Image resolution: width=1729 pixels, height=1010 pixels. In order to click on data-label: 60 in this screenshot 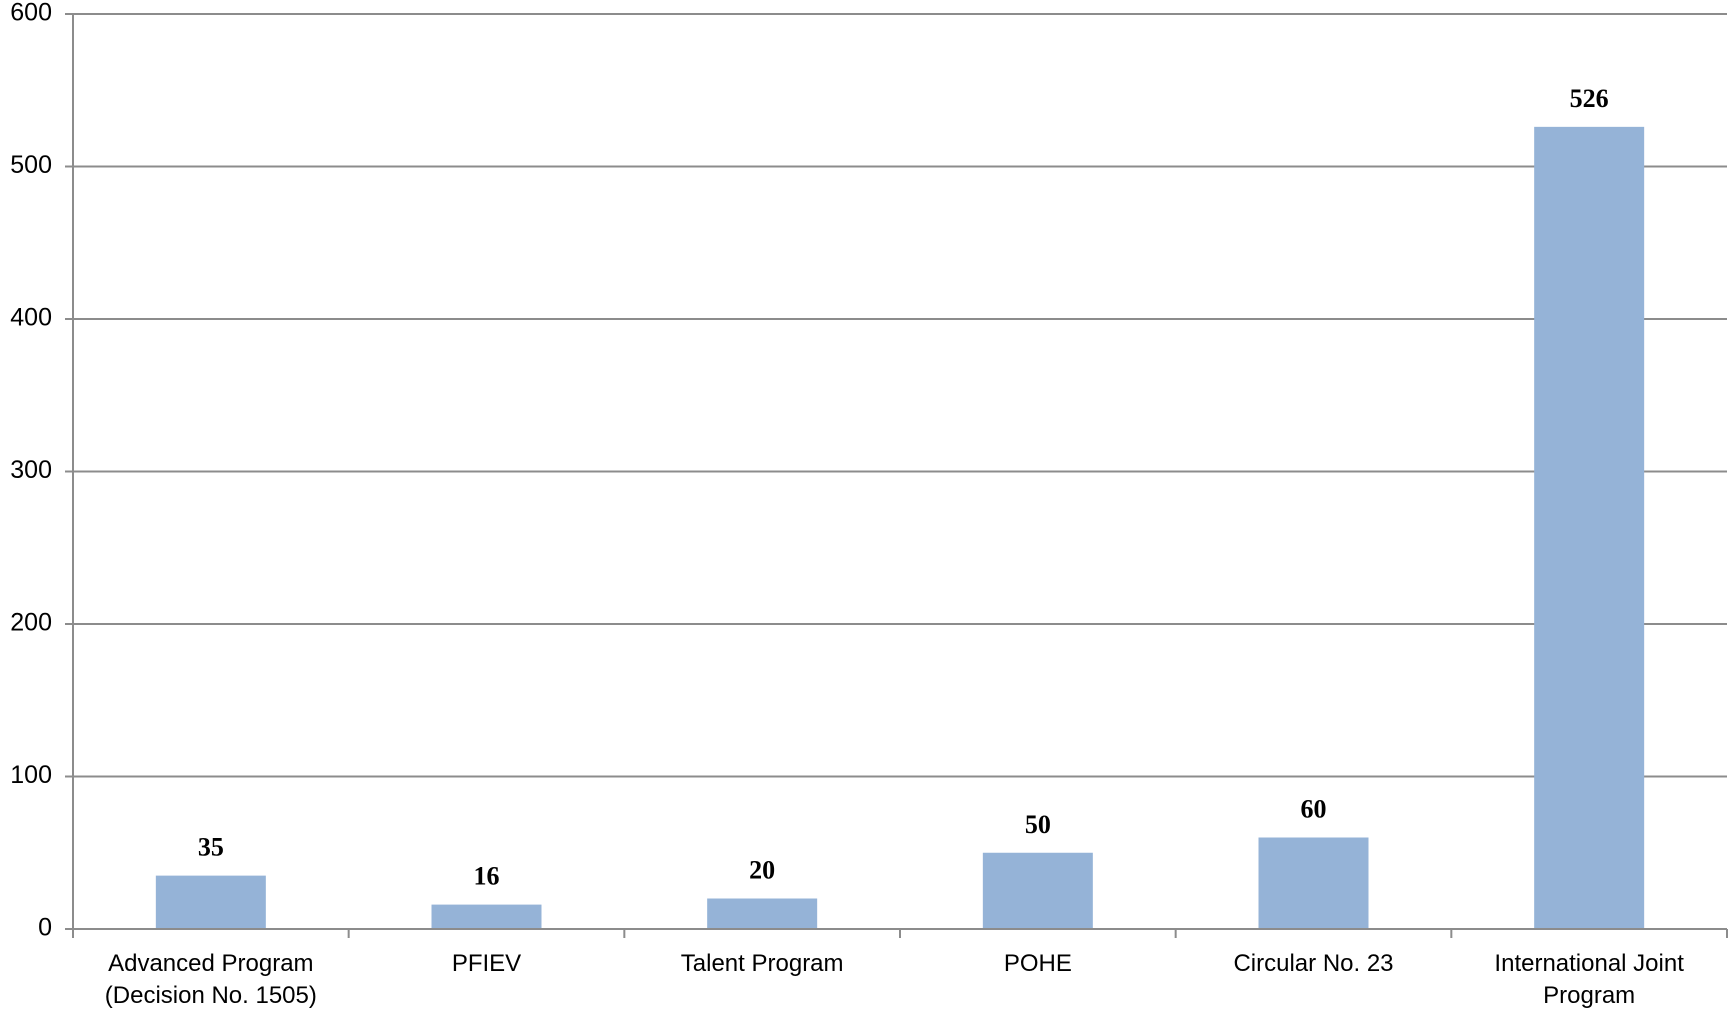, I will do `click(1314, 809)`.